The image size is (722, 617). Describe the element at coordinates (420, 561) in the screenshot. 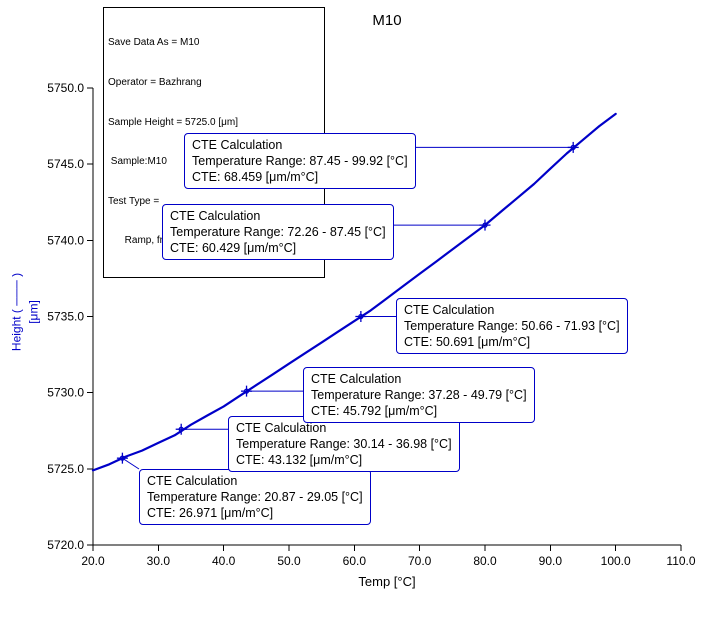

I see `x-tick-label: 70.0` at that location.